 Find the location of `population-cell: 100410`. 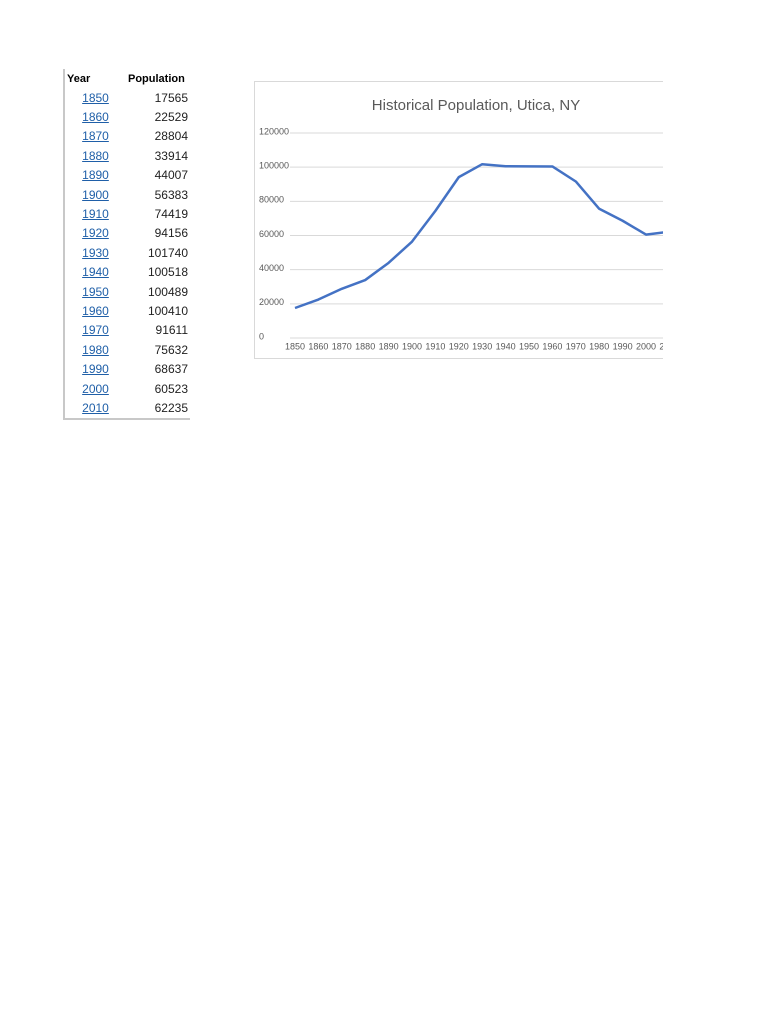

population-cell: 100410 is located at coordinates (167, 310).